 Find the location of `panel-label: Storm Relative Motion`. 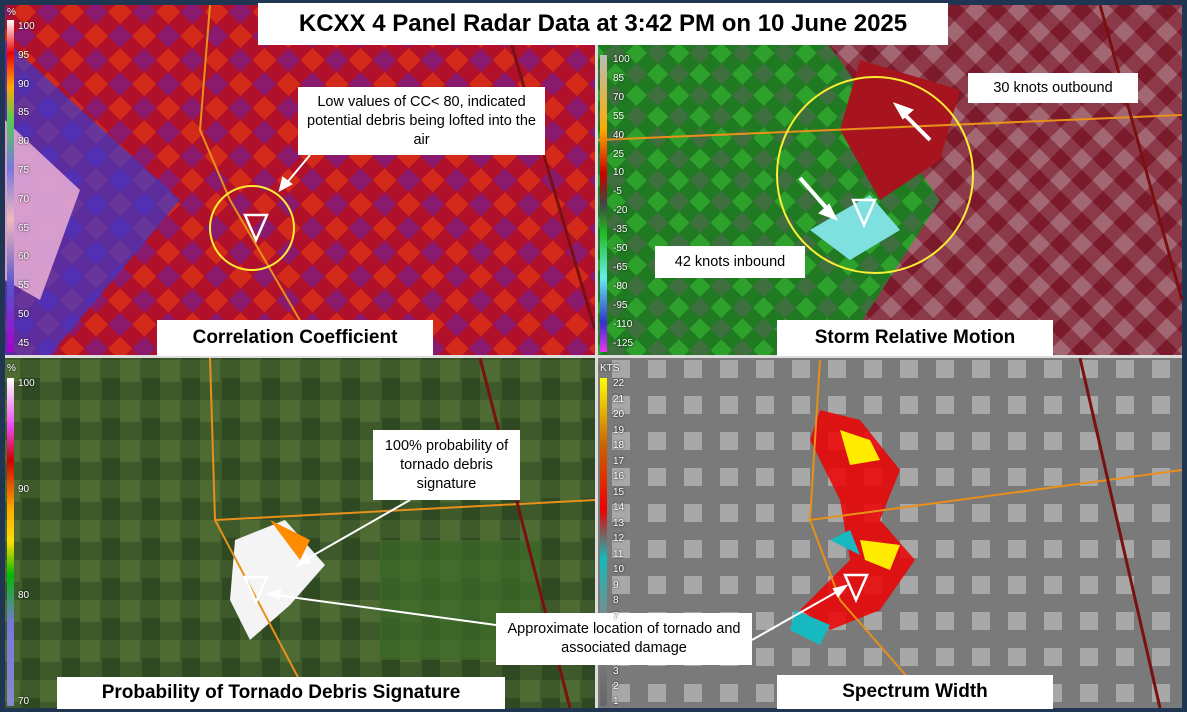

panel-label: Storm Relative Motion is located at coordinates (915, 338).